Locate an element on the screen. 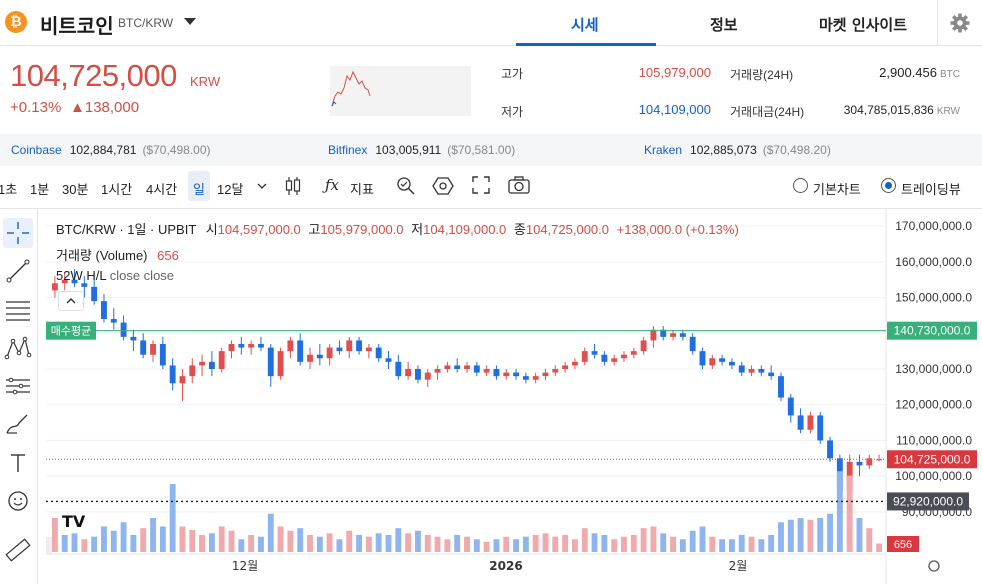  y-tick-label: 100,000,000.0 is located at coordinates (933, 476).